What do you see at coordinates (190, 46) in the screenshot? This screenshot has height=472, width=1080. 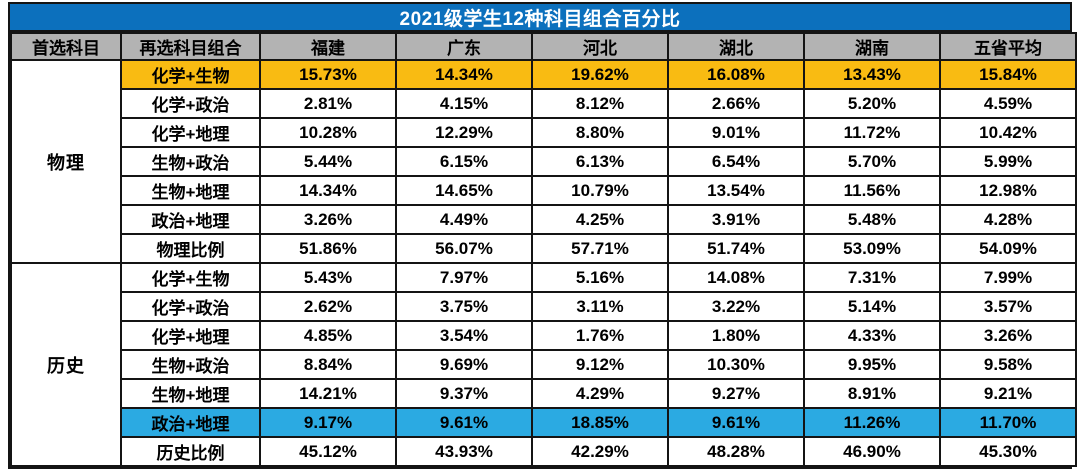 I see `column-header-1: 再选科目组合` at bounding box center [190, 46].